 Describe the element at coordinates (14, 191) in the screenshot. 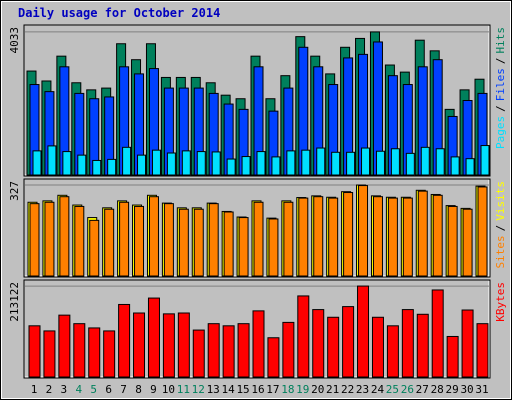

I see `y-max-label: 327` at that location.